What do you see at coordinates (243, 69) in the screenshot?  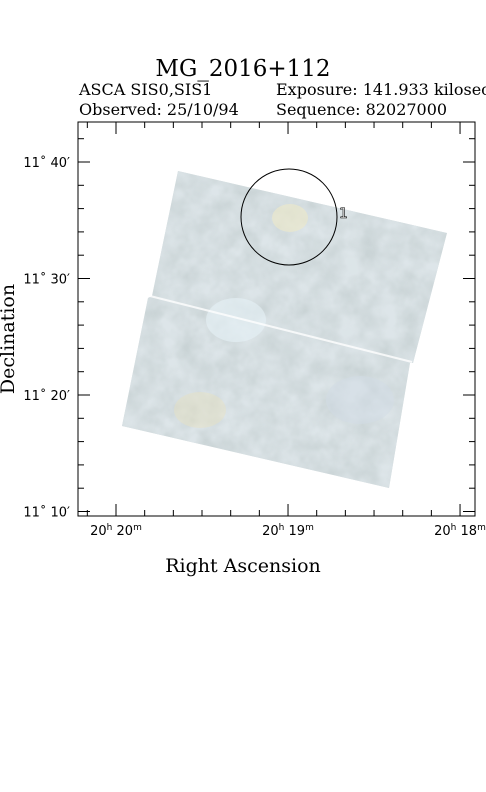 I see `plot-title: MG_2016+112` at bounding box center [243, 69].